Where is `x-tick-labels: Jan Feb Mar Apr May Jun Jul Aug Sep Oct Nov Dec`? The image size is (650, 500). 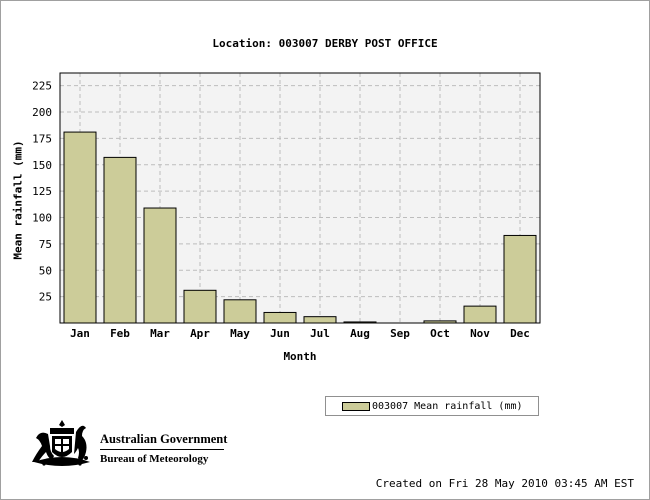 x-tick-labels: Jan Feb Mar Apr May Jun Jul Aug Sep Oct Nov Dec is located at coordinates (300, 333).